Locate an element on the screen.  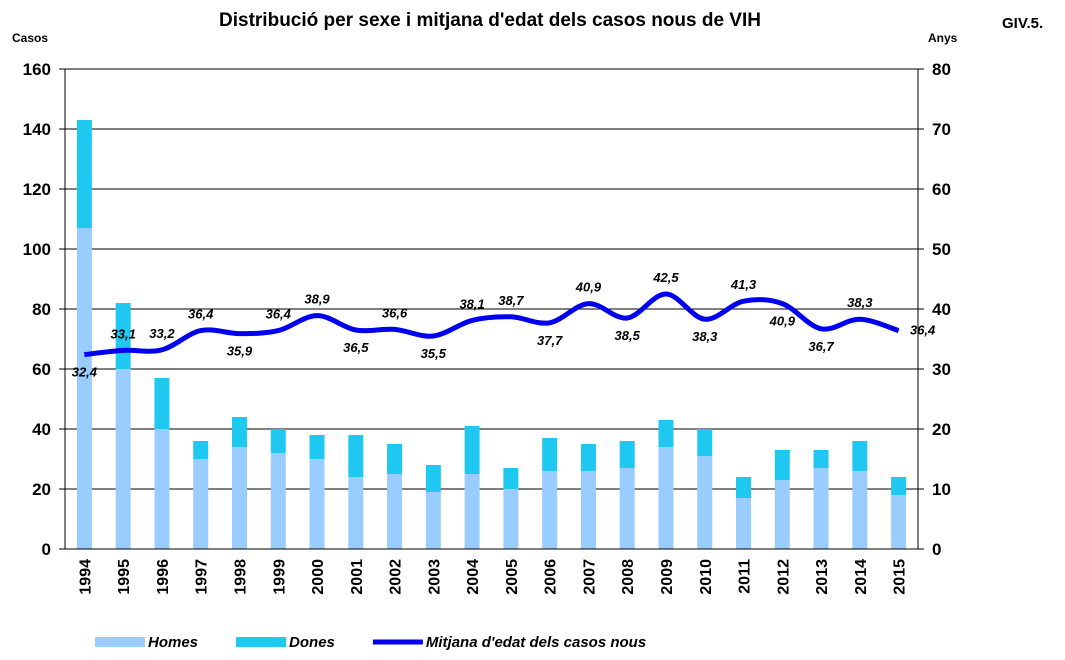
y2-tick-label: 40 is located at coordinates (941, 309).